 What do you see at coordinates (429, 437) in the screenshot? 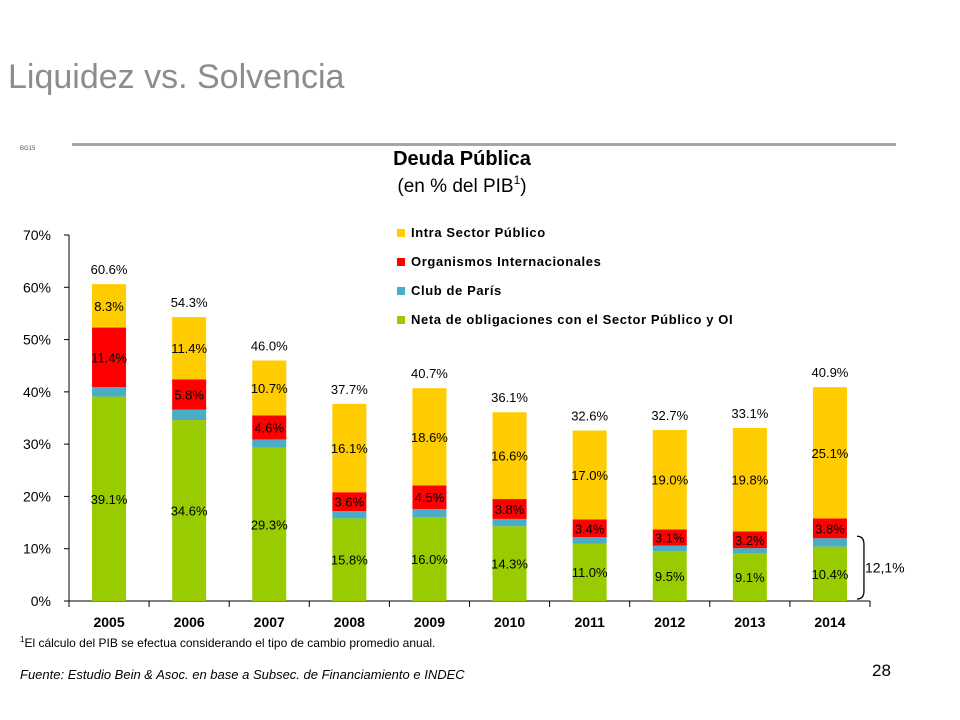
I see `data-label: 18.6%` at bounding box center [429, 437].